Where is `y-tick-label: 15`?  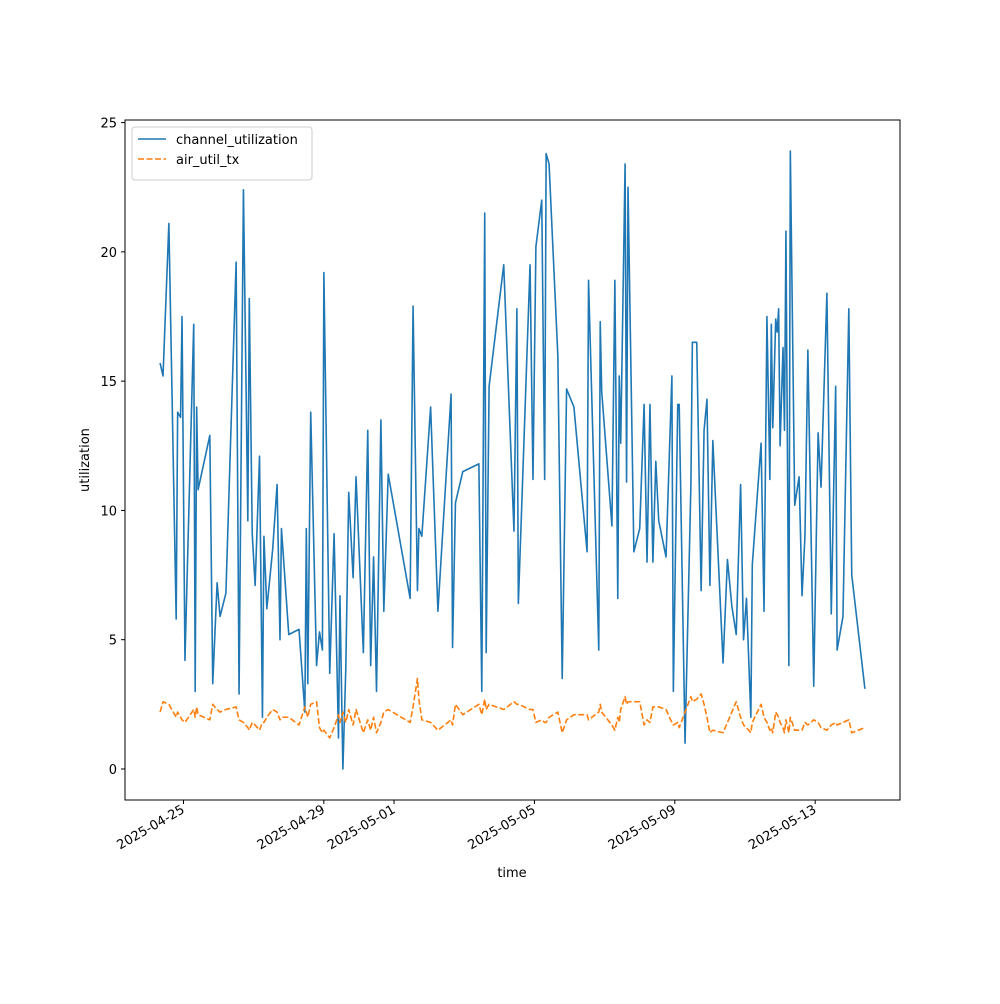 y-tick-label: 15 is located at coordinates (108, 382).